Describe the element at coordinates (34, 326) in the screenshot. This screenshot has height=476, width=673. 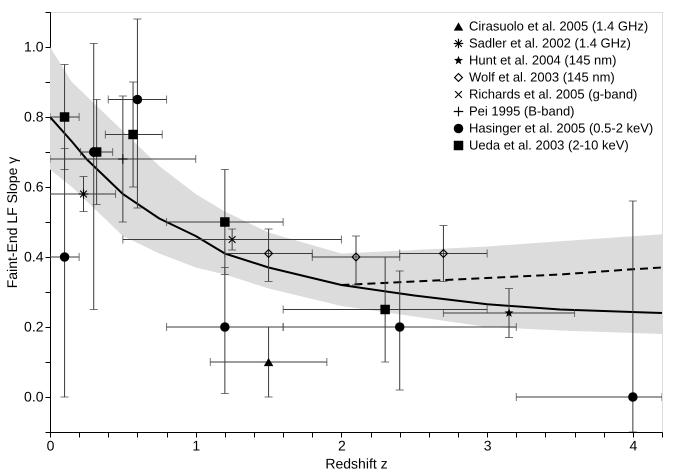
I see `y-tick-label: 0.2` at that location.